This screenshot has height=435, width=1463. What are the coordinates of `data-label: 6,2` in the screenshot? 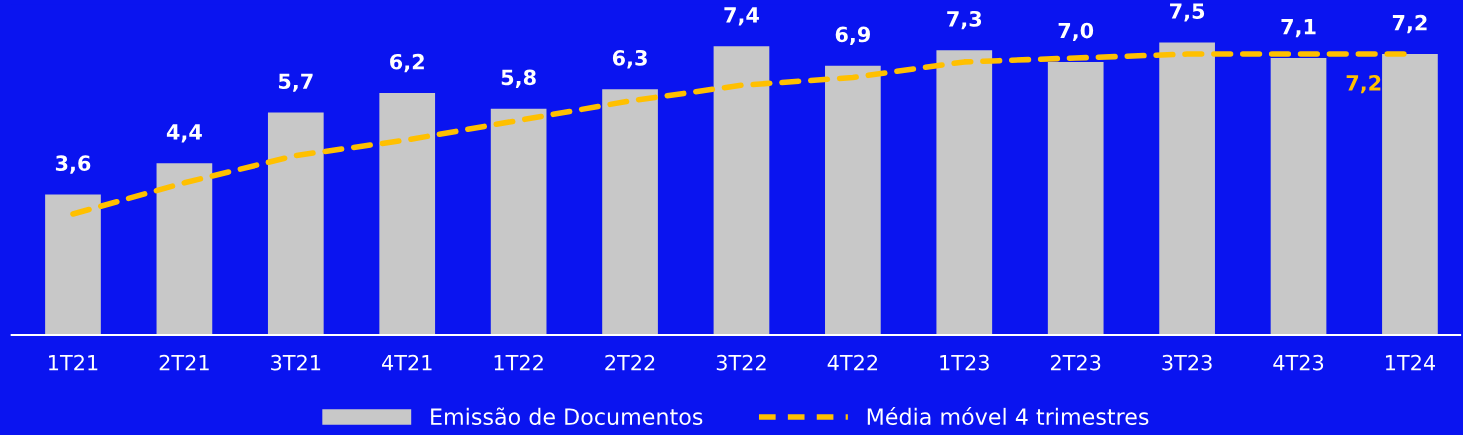 It's located at (407, 63).